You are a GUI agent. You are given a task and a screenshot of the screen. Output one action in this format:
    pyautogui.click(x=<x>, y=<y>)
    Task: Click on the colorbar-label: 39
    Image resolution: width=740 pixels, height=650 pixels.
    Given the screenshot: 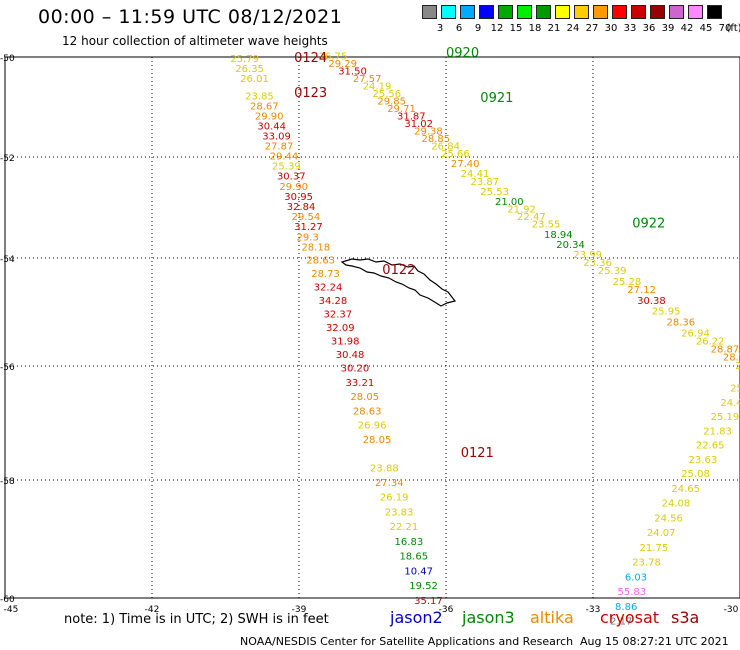 What is the action you would take?
    pyautogui.click(x=668, y=28)
    